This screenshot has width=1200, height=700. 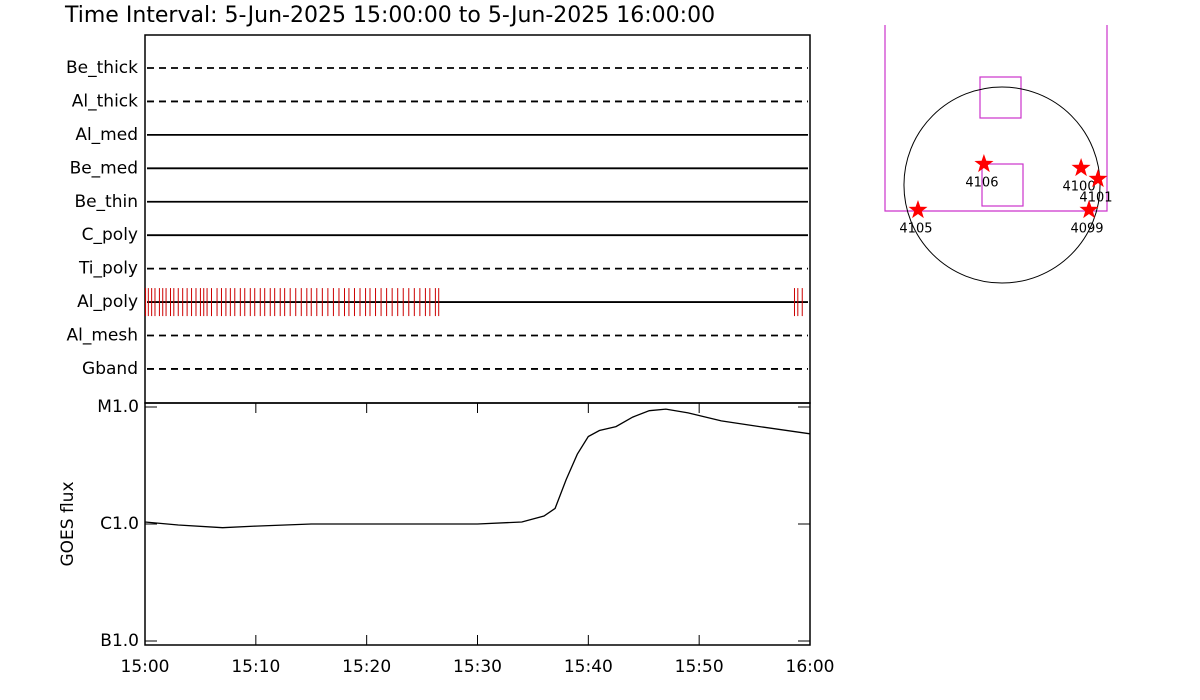 What do you see at coordinates (102, 68) in the screenshot?
I see `filter-label: Be_thick` at bounding box center [102, 68].